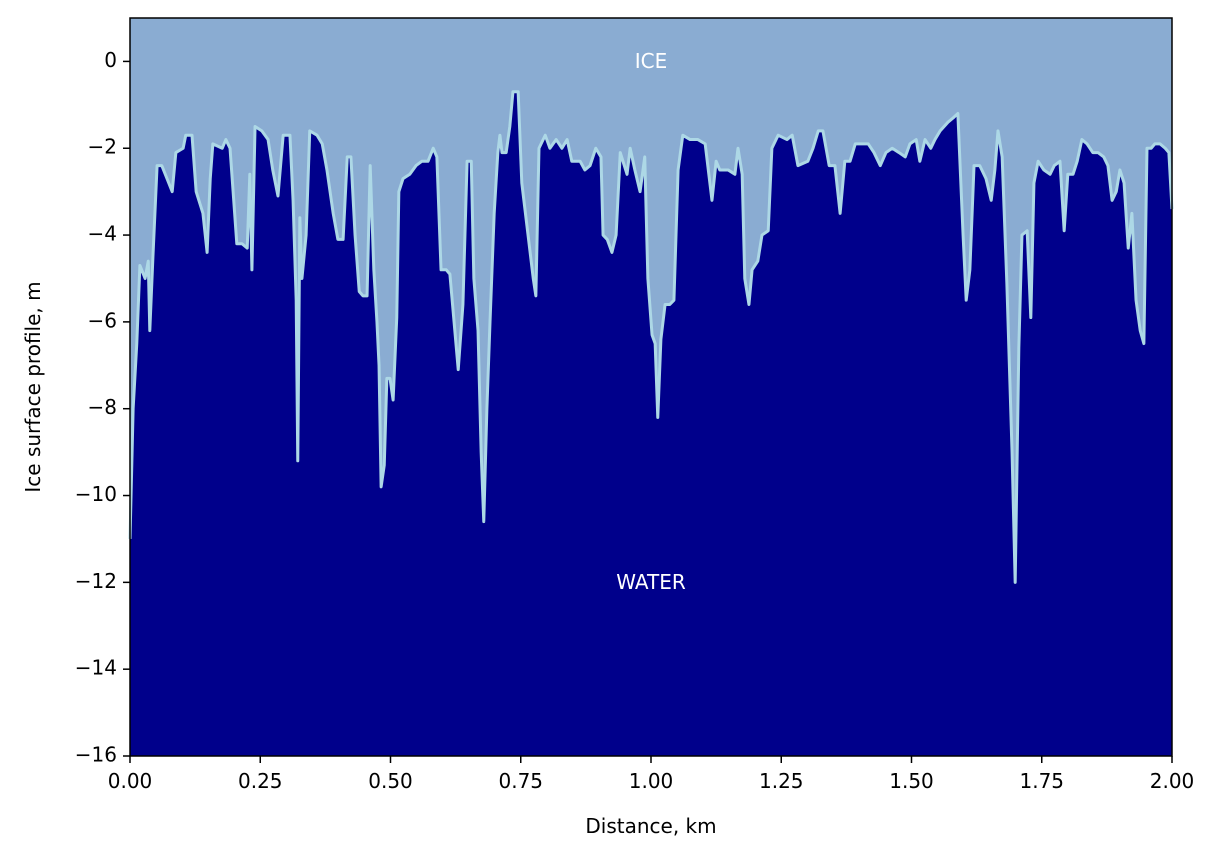  Describe the element at coordinates (102, 234) in the screenshot. I see `y-tick-label: −4` at that location.